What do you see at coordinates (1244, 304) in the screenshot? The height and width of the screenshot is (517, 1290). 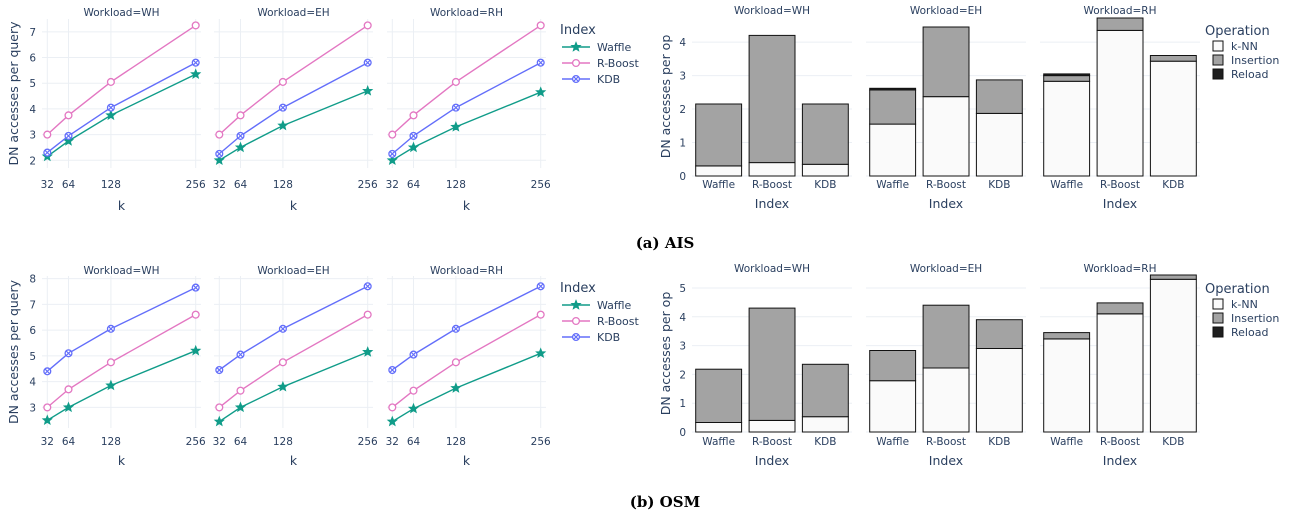 I see `legend-entry: k-NN` at bounding box center [1244, 304].